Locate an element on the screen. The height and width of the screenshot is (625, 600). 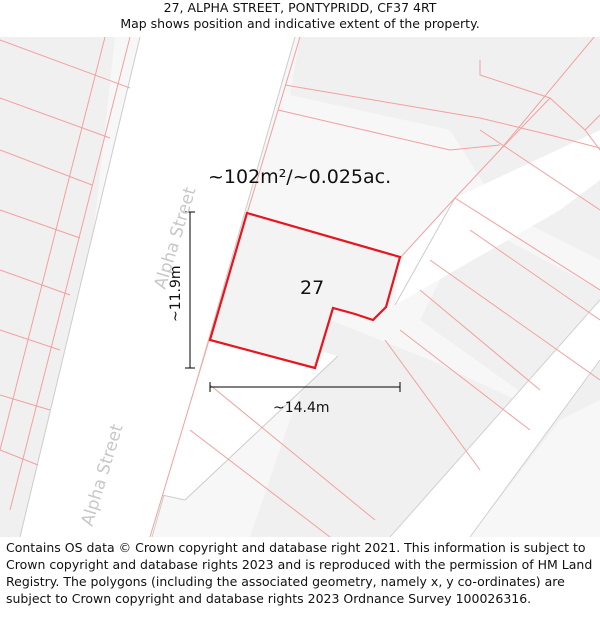
dimension-lines is located at coordinates (293, 301).